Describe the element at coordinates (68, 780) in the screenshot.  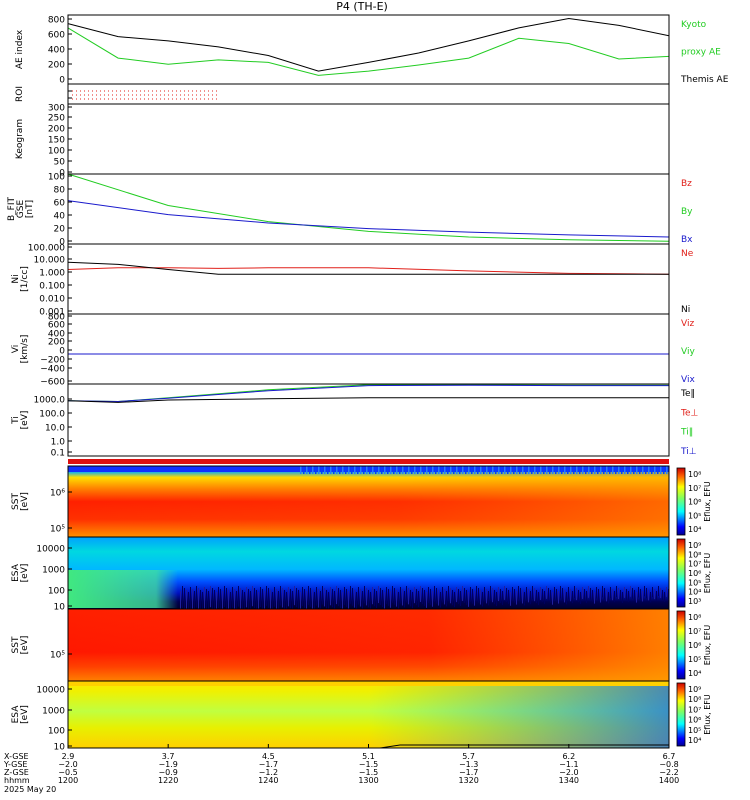
I see `hhmm-value: 1200` at that location.